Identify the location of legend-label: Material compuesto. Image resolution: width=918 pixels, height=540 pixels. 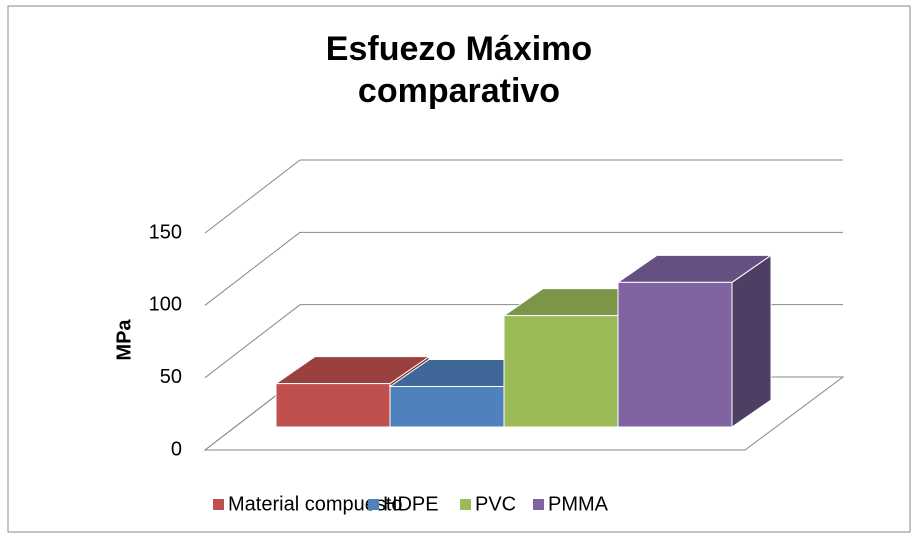
(315, 504).